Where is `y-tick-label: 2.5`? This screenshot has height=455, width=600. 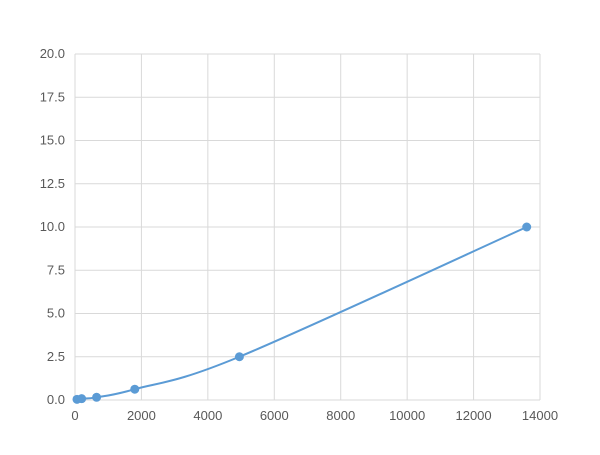 y-tick-label: 2.5 is located at coordinates (56, 356).